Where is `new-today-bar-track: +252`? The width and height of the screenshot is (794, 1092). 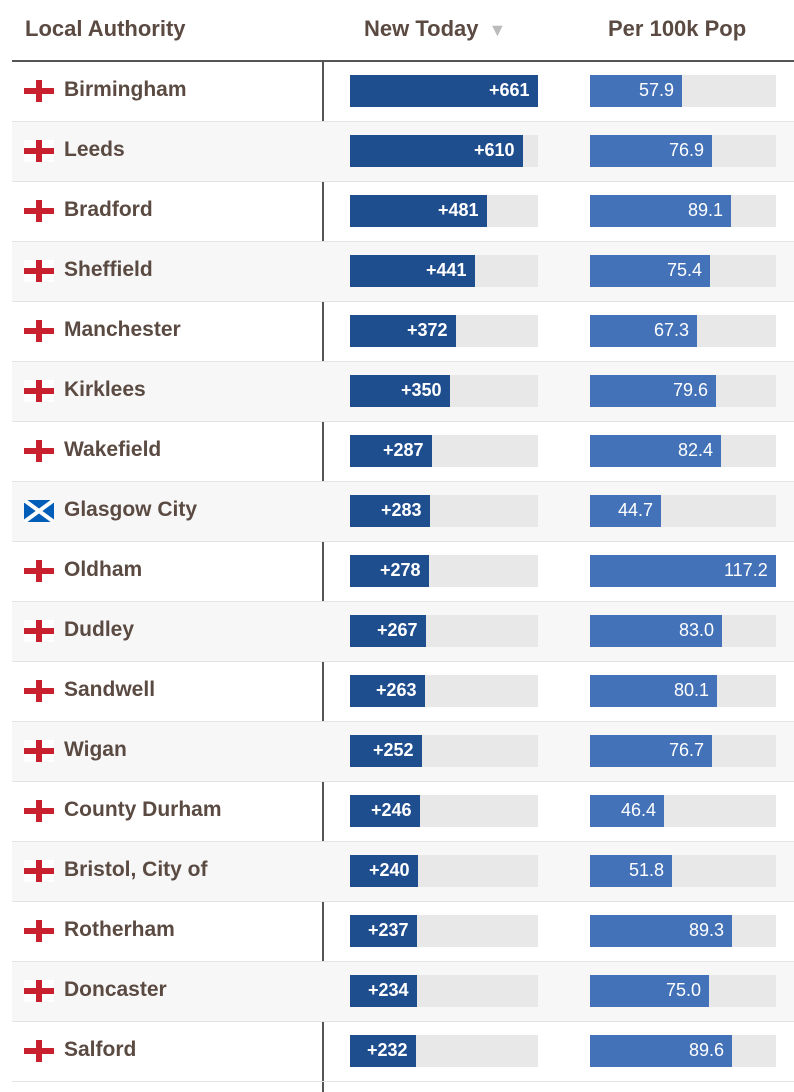 new-today-bar-track: +252 is located at coordinates (444, 751).